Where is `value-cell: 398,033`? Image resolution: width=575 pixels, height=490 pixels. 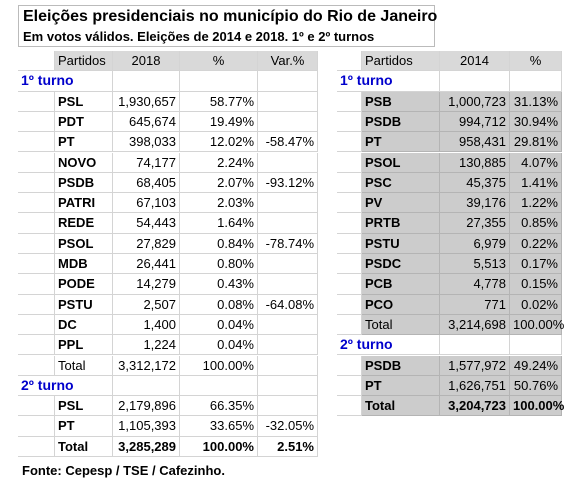 value-cell: 398,033 is located at coordinates (146, 142).